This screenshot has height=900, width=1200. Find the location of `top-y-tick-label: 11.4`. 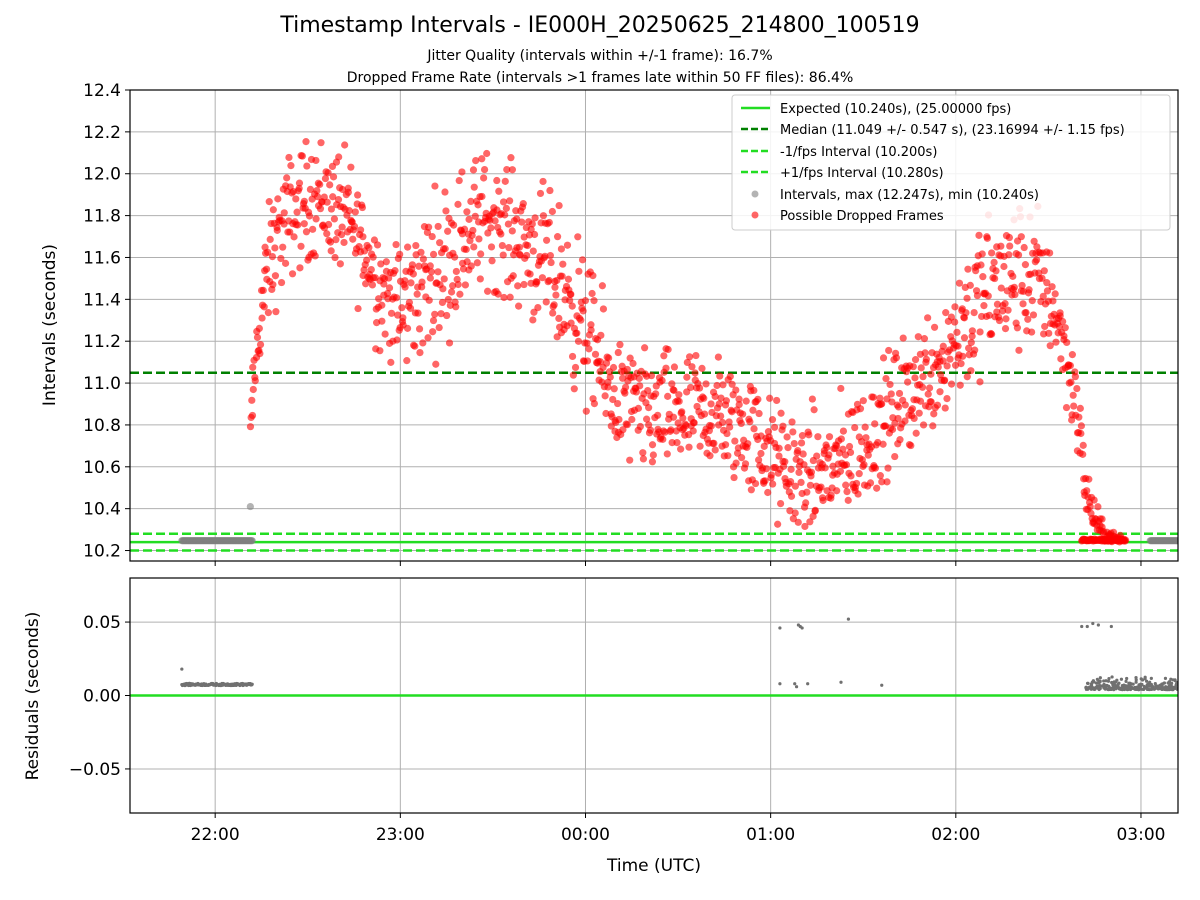

top-y-tick-label: 11.4 is located at coordinates (102, 300).